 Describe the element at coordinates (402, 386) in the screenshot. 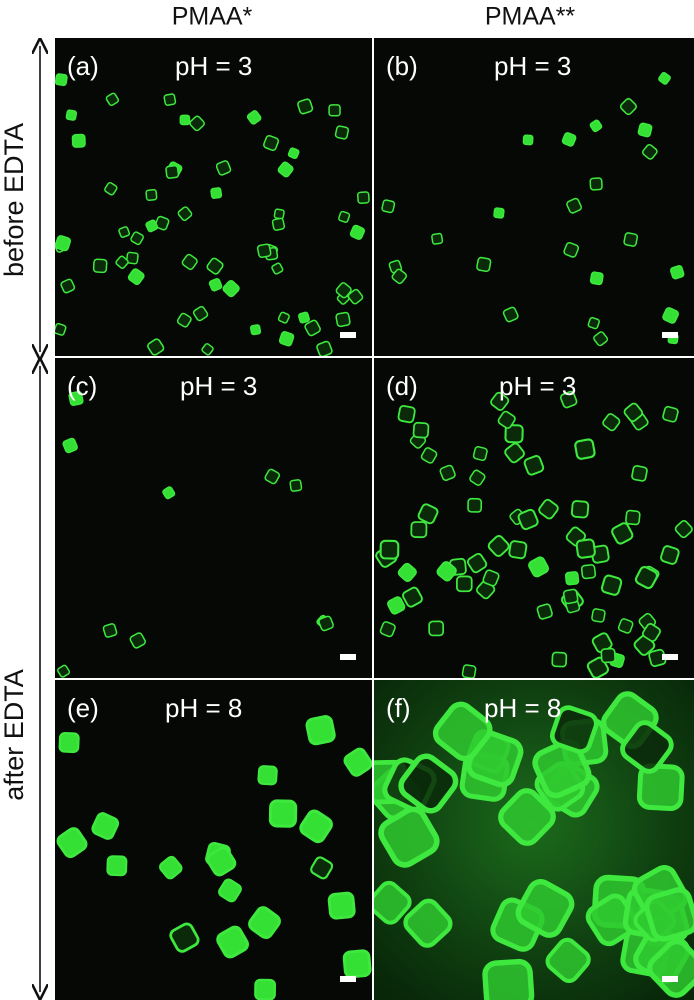

I see `panel-label: (d)` at that location.